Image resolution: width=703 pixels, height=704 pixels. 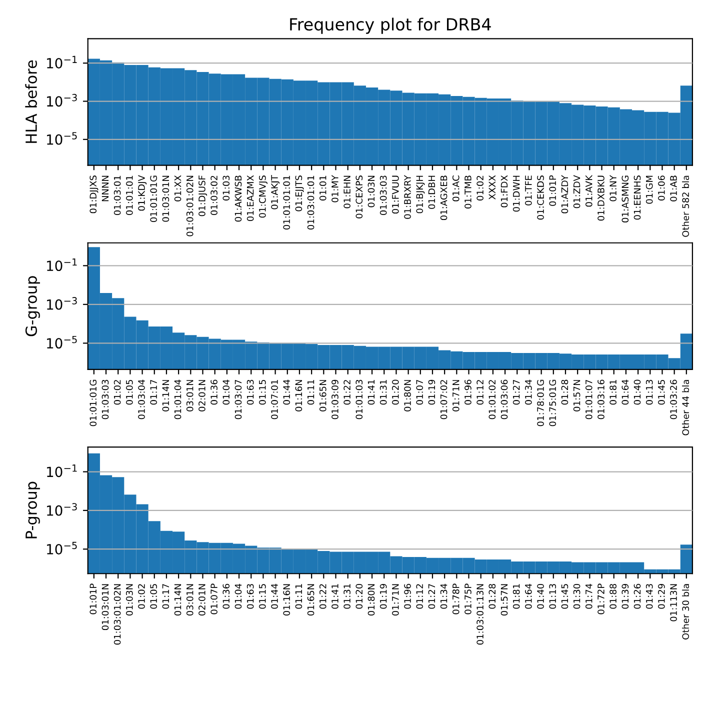 I want to click on x-tick-label: XXXX, so click(x=492, y=187).